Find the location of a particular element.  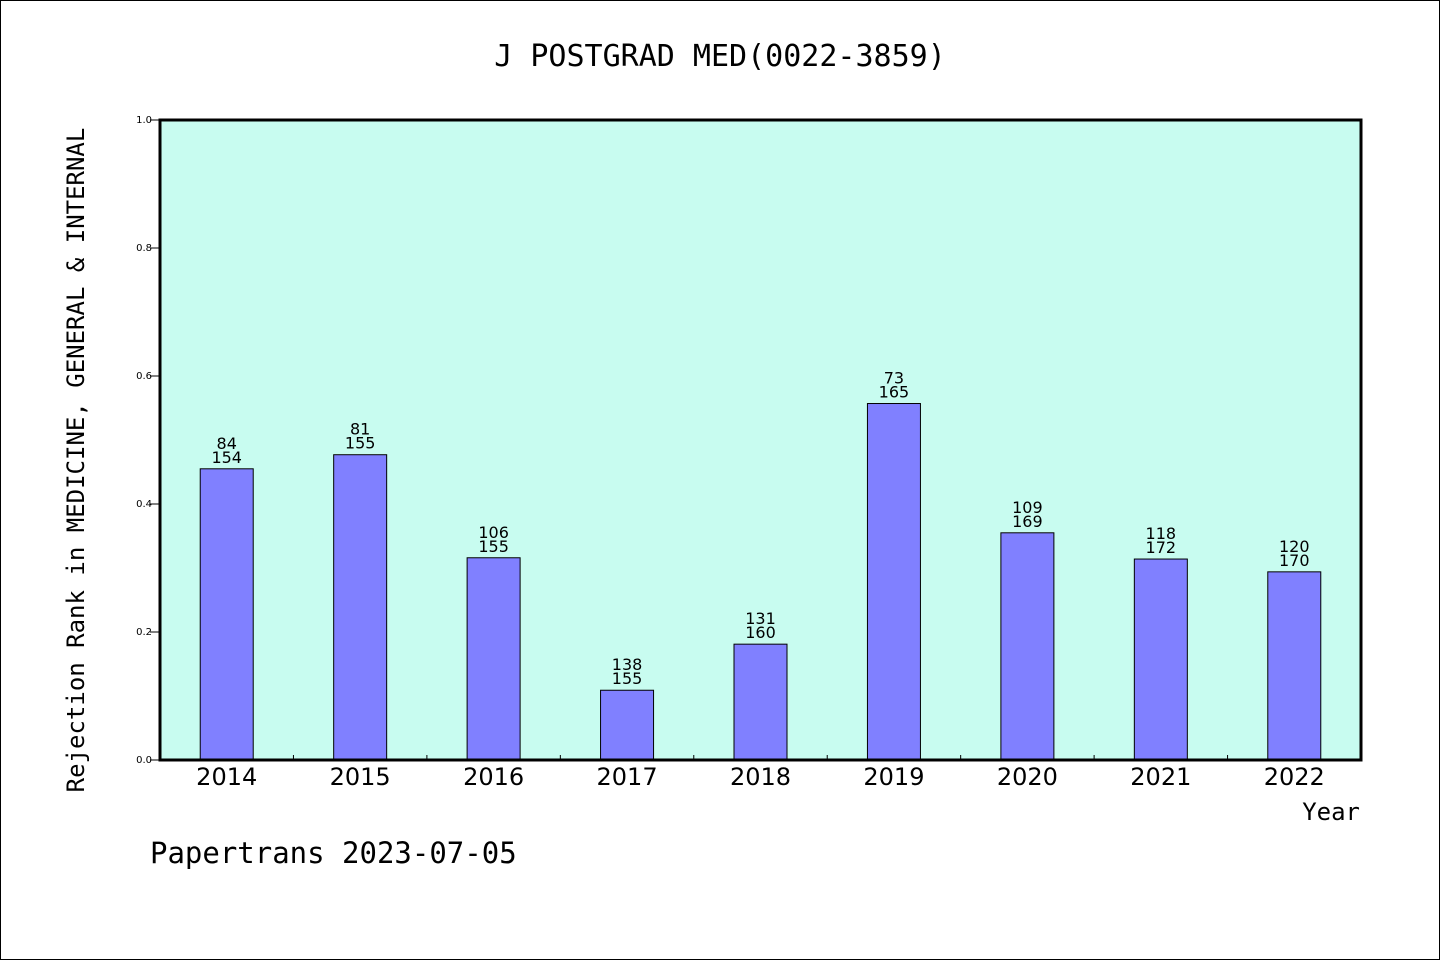

bar-label-top: 118 is located at coordinates (1161, 533).